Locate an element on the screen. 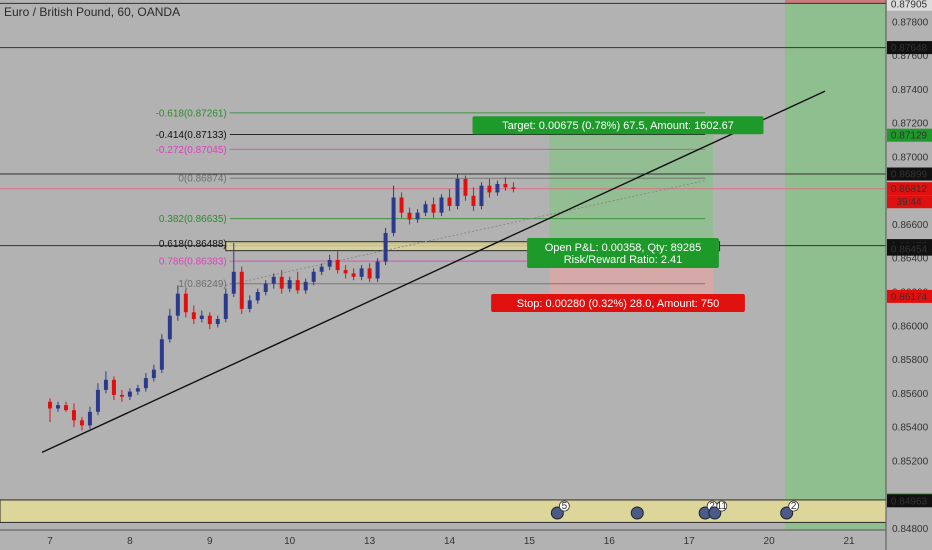 This screenshot has height=550, width=932. y-tick-label: 0.86000 is located at coordinates (910, 326).